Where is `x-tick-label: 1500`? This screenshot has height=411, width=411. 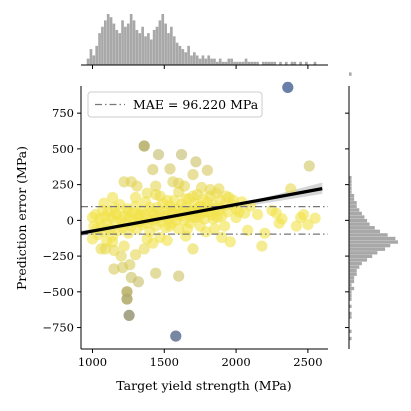
x-tick-label: 1500 is located at coordinates (164, 362).